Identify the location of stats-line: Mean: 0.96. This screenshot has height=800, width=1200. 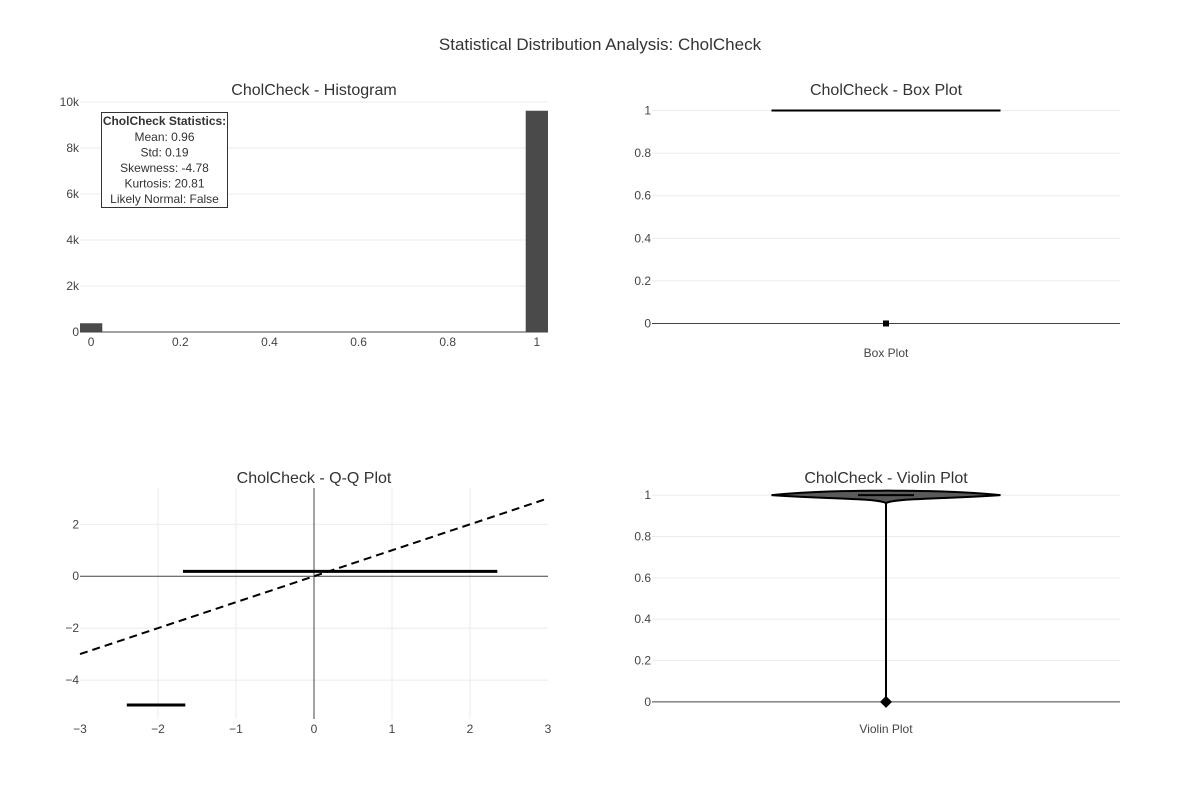
(164, 137).